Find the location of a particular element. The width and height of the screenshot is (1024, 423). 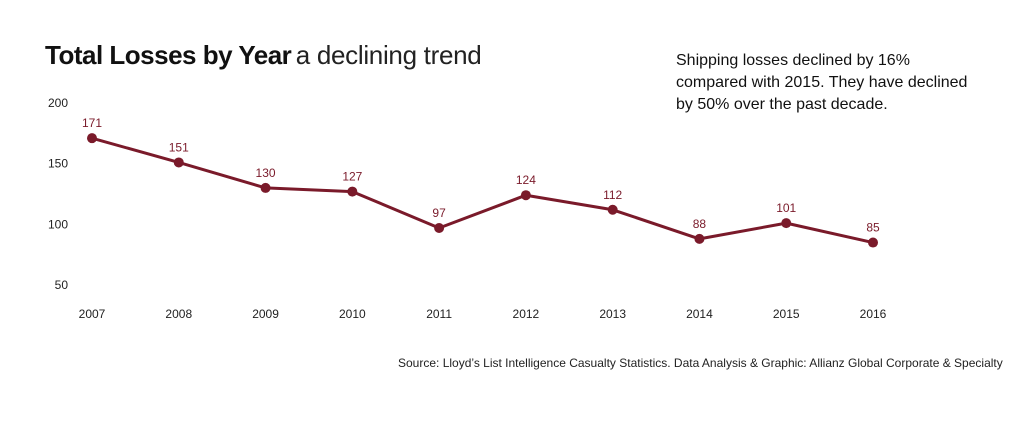

y-tick-label: 100 is located at coordinates (58, 224).